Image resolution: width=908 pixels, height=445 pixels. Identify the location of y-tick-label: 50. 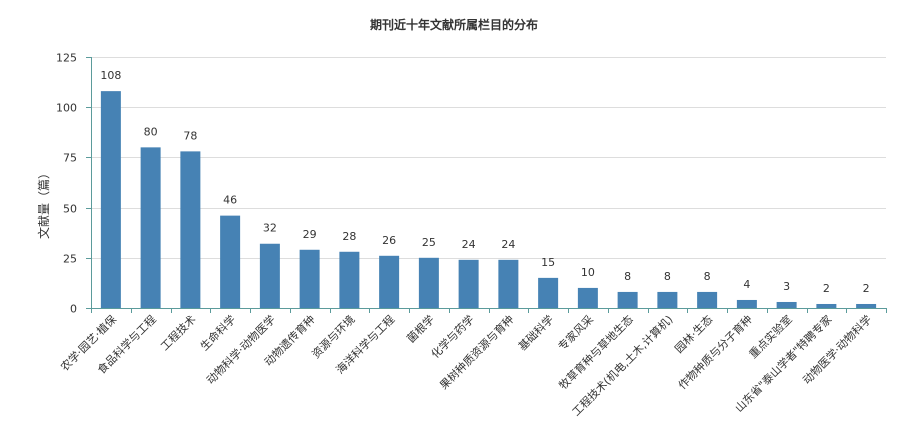
(70, 209).